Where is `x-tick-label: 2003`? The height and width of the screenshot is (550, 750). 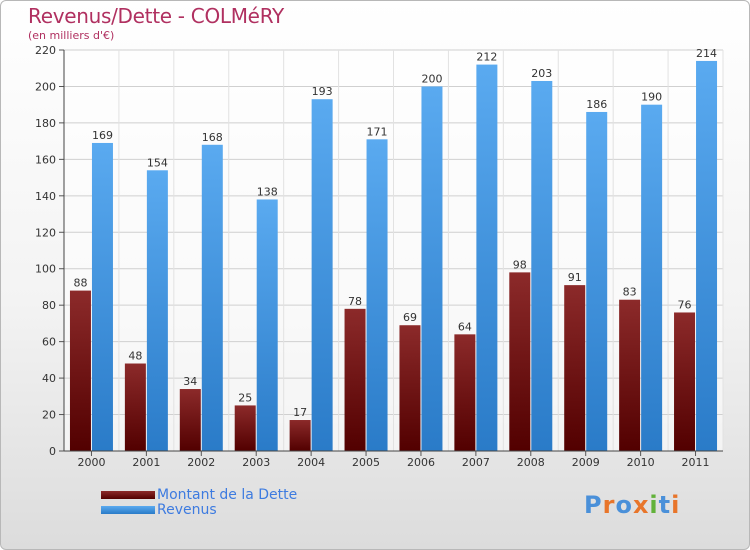 x-tick-label: 2003 is located at coordinates (256, 462).